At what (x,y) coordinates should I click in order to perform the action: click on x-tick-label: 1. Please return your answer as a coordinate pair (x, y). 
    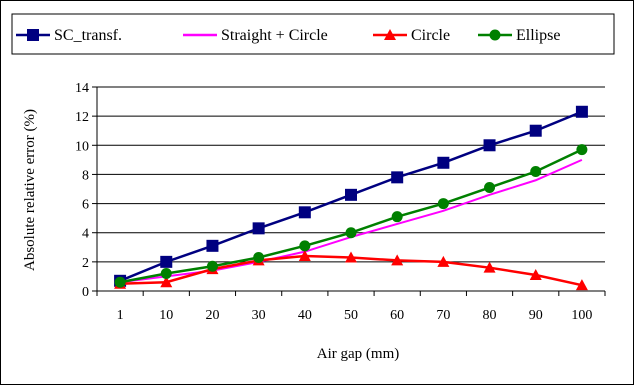
    Looking at the image, I should click on (120, 315).